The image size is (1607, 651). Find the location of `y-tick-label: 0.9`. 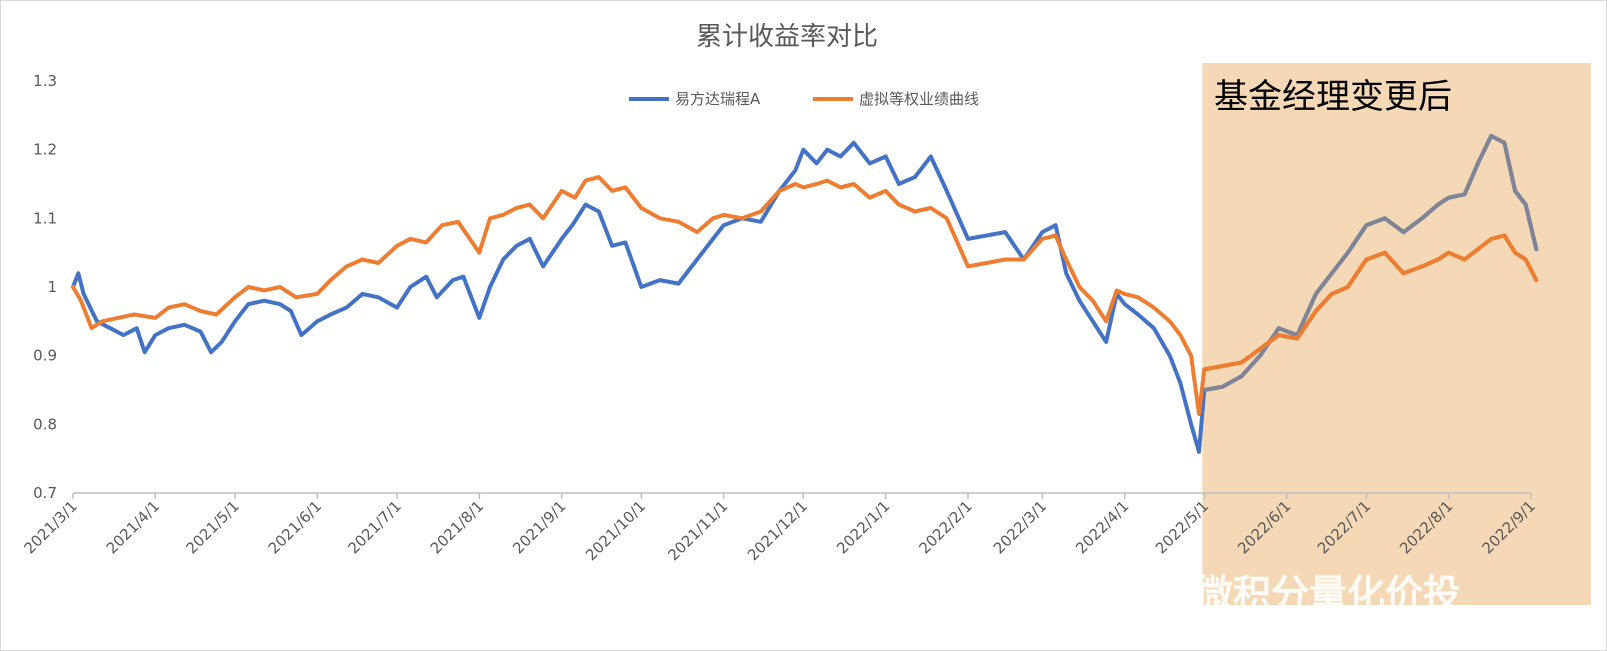

y-tick-label: 0.9 is located at coordinates (45, 356).